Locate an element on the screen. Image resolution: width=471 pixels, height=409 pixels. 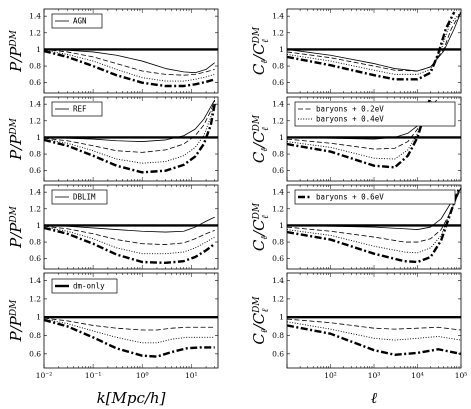
panel-3-right-series-dashdot is located at coordinates (374, 340).